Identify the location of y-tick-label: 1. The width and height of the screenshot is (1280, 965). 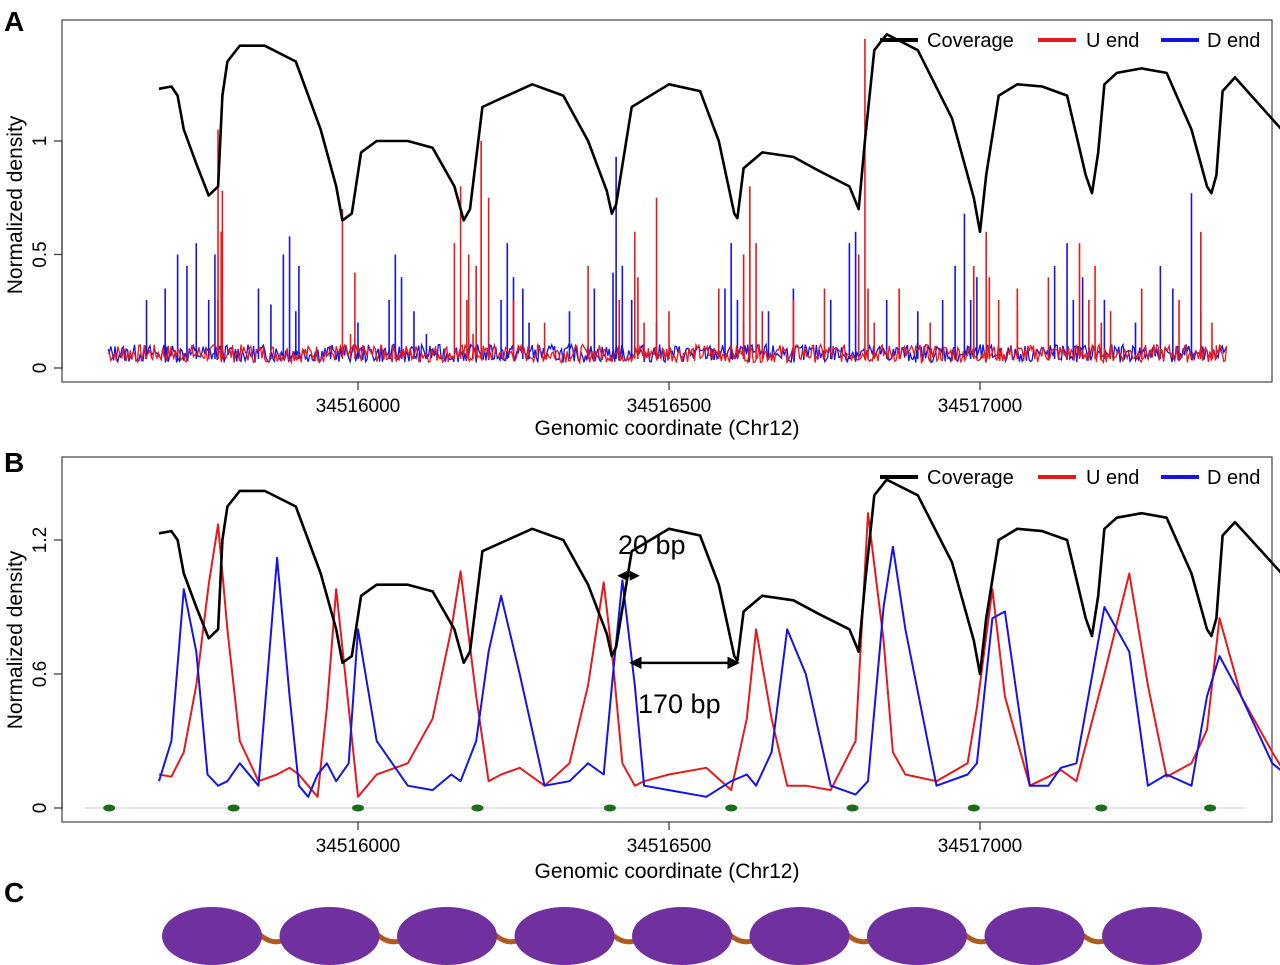
(40, 141).